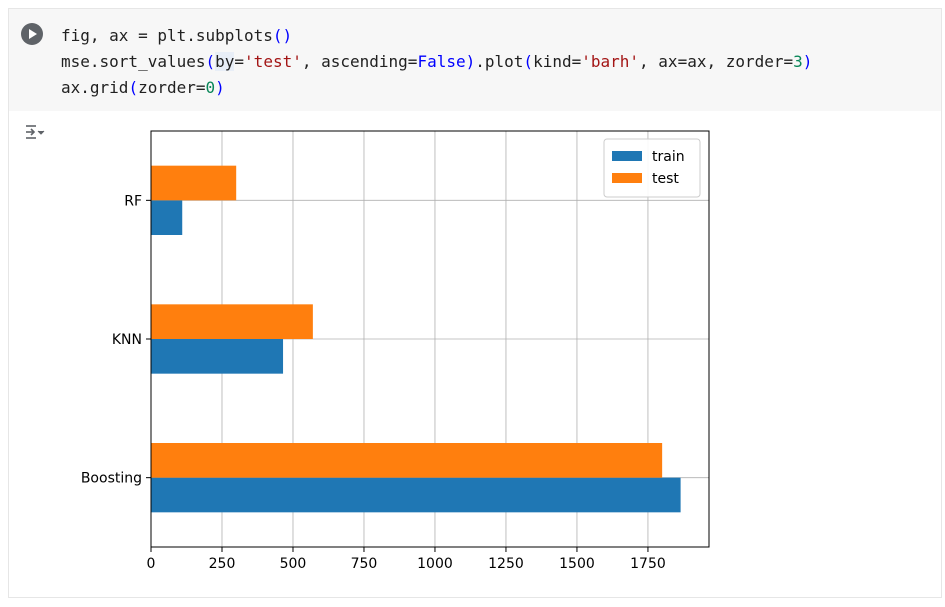  I want to click on x-tick-label: 1750, so click(648, 564).